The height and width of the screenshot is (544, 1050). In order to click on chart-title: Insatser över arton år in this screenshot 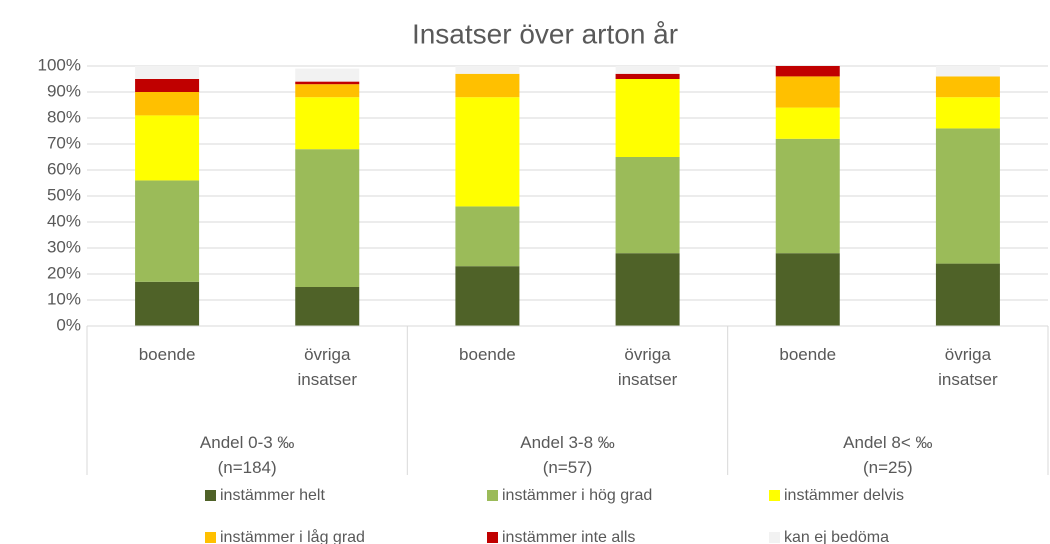, I will do `click(545, 33)`.